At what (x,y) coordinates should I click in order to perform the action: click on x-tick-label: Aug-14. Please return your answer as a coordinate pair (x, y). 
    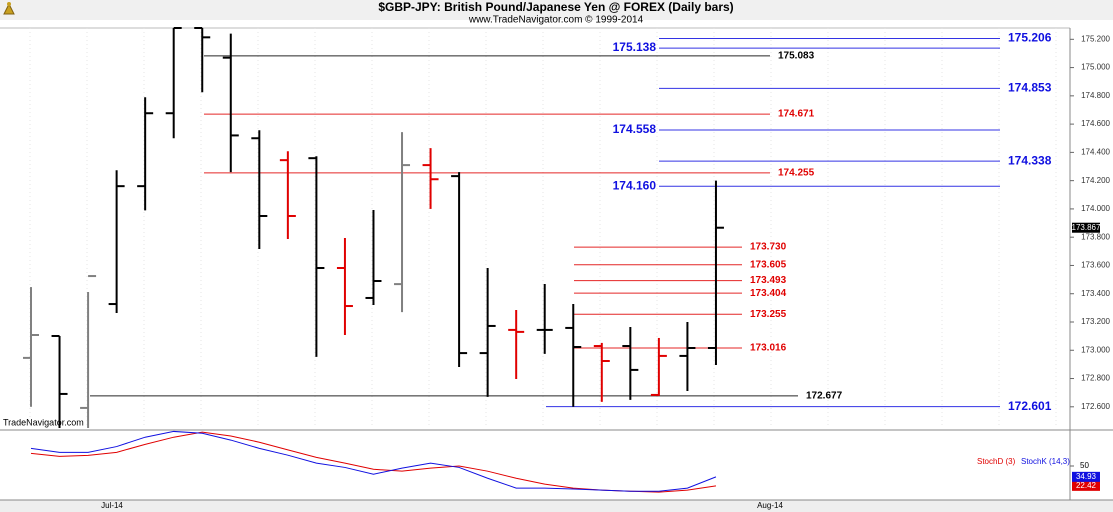
    Looking at the image, I should click on (770, 505).